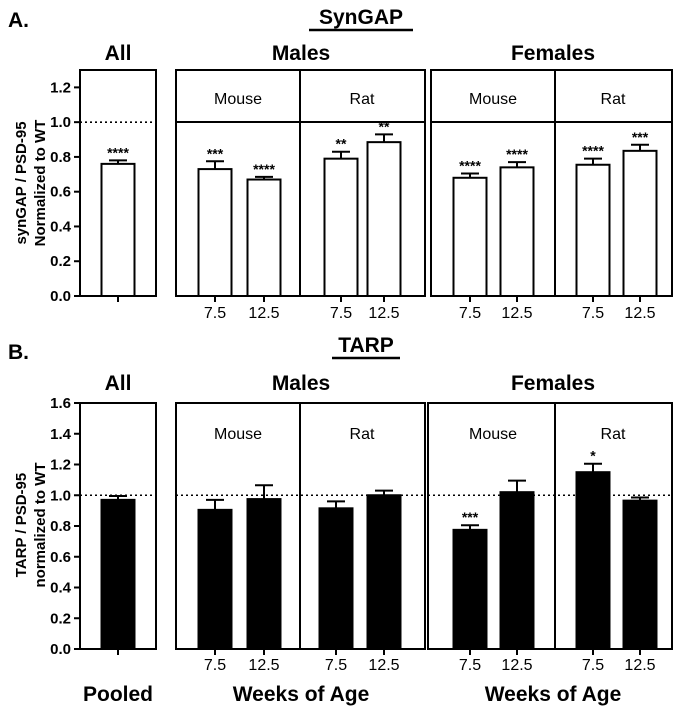  Describe the element at coordinates (21, 525) in the screenshot. I see `y-axis-title: TARP / PSD-95` at that location.